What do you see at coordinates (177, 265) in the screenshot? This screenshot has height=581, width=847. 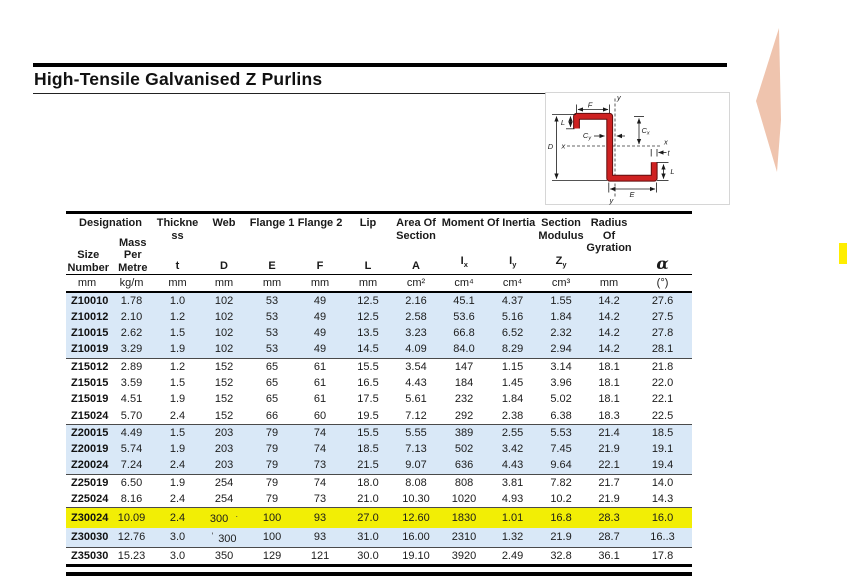 I see `symbol-t: t` at bounding box center [177, 265].